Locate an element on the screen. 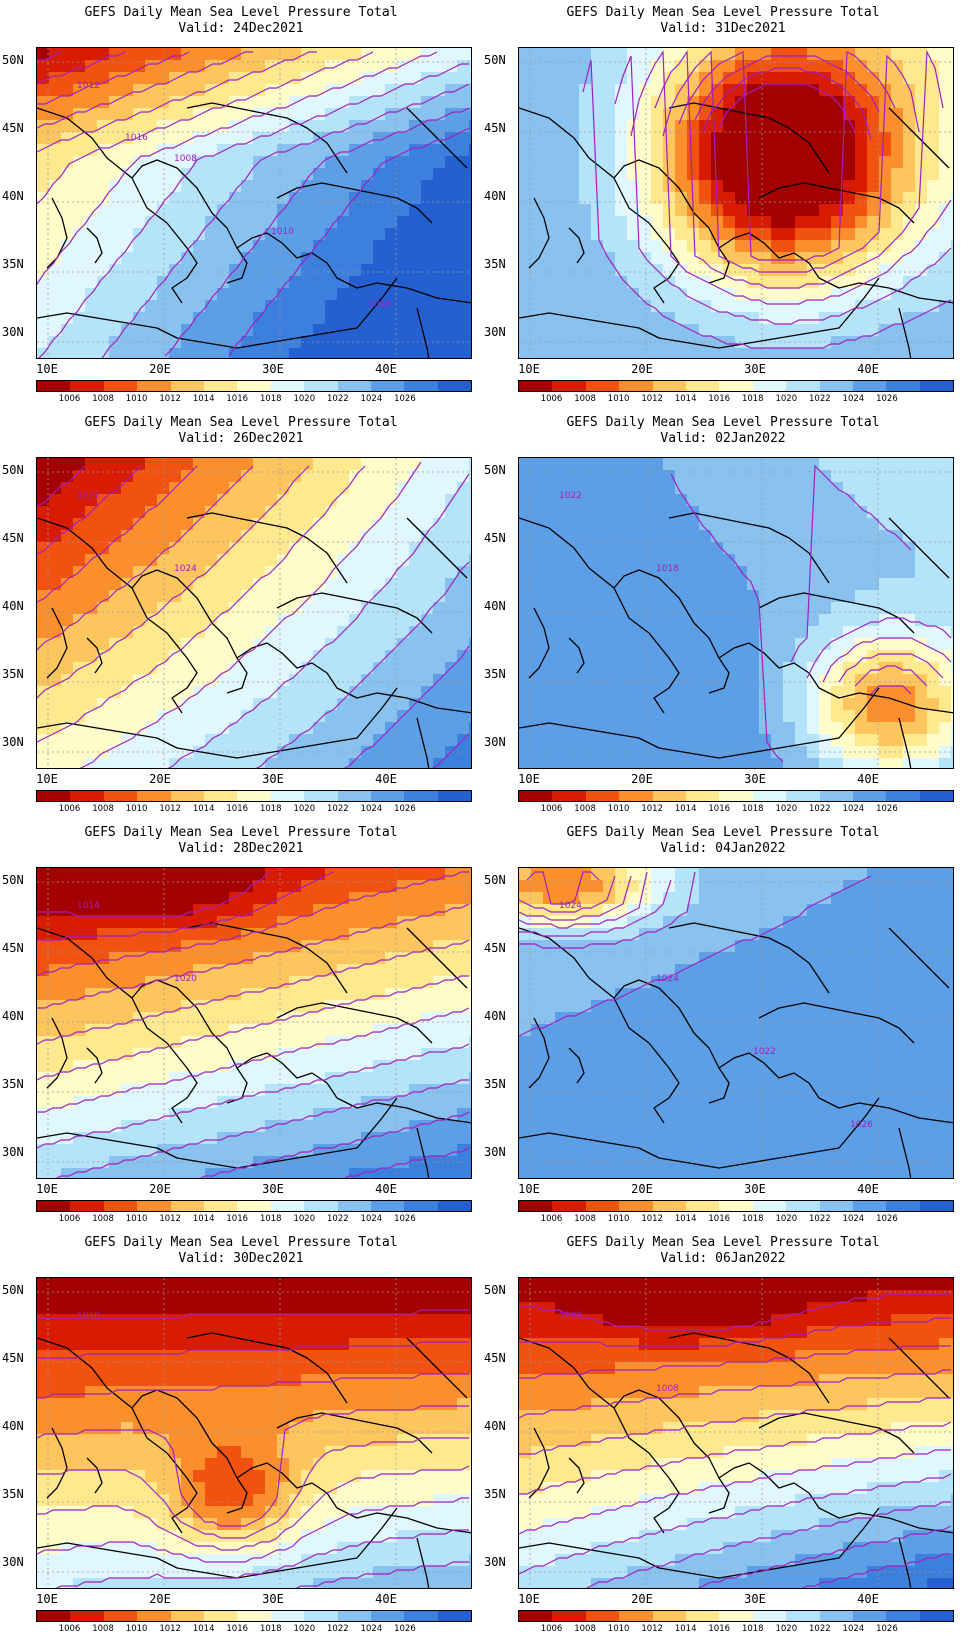 This screenshot has height=1640, width=964. colorbar-tick-label: 1020 is located at coordinates (304, 809).